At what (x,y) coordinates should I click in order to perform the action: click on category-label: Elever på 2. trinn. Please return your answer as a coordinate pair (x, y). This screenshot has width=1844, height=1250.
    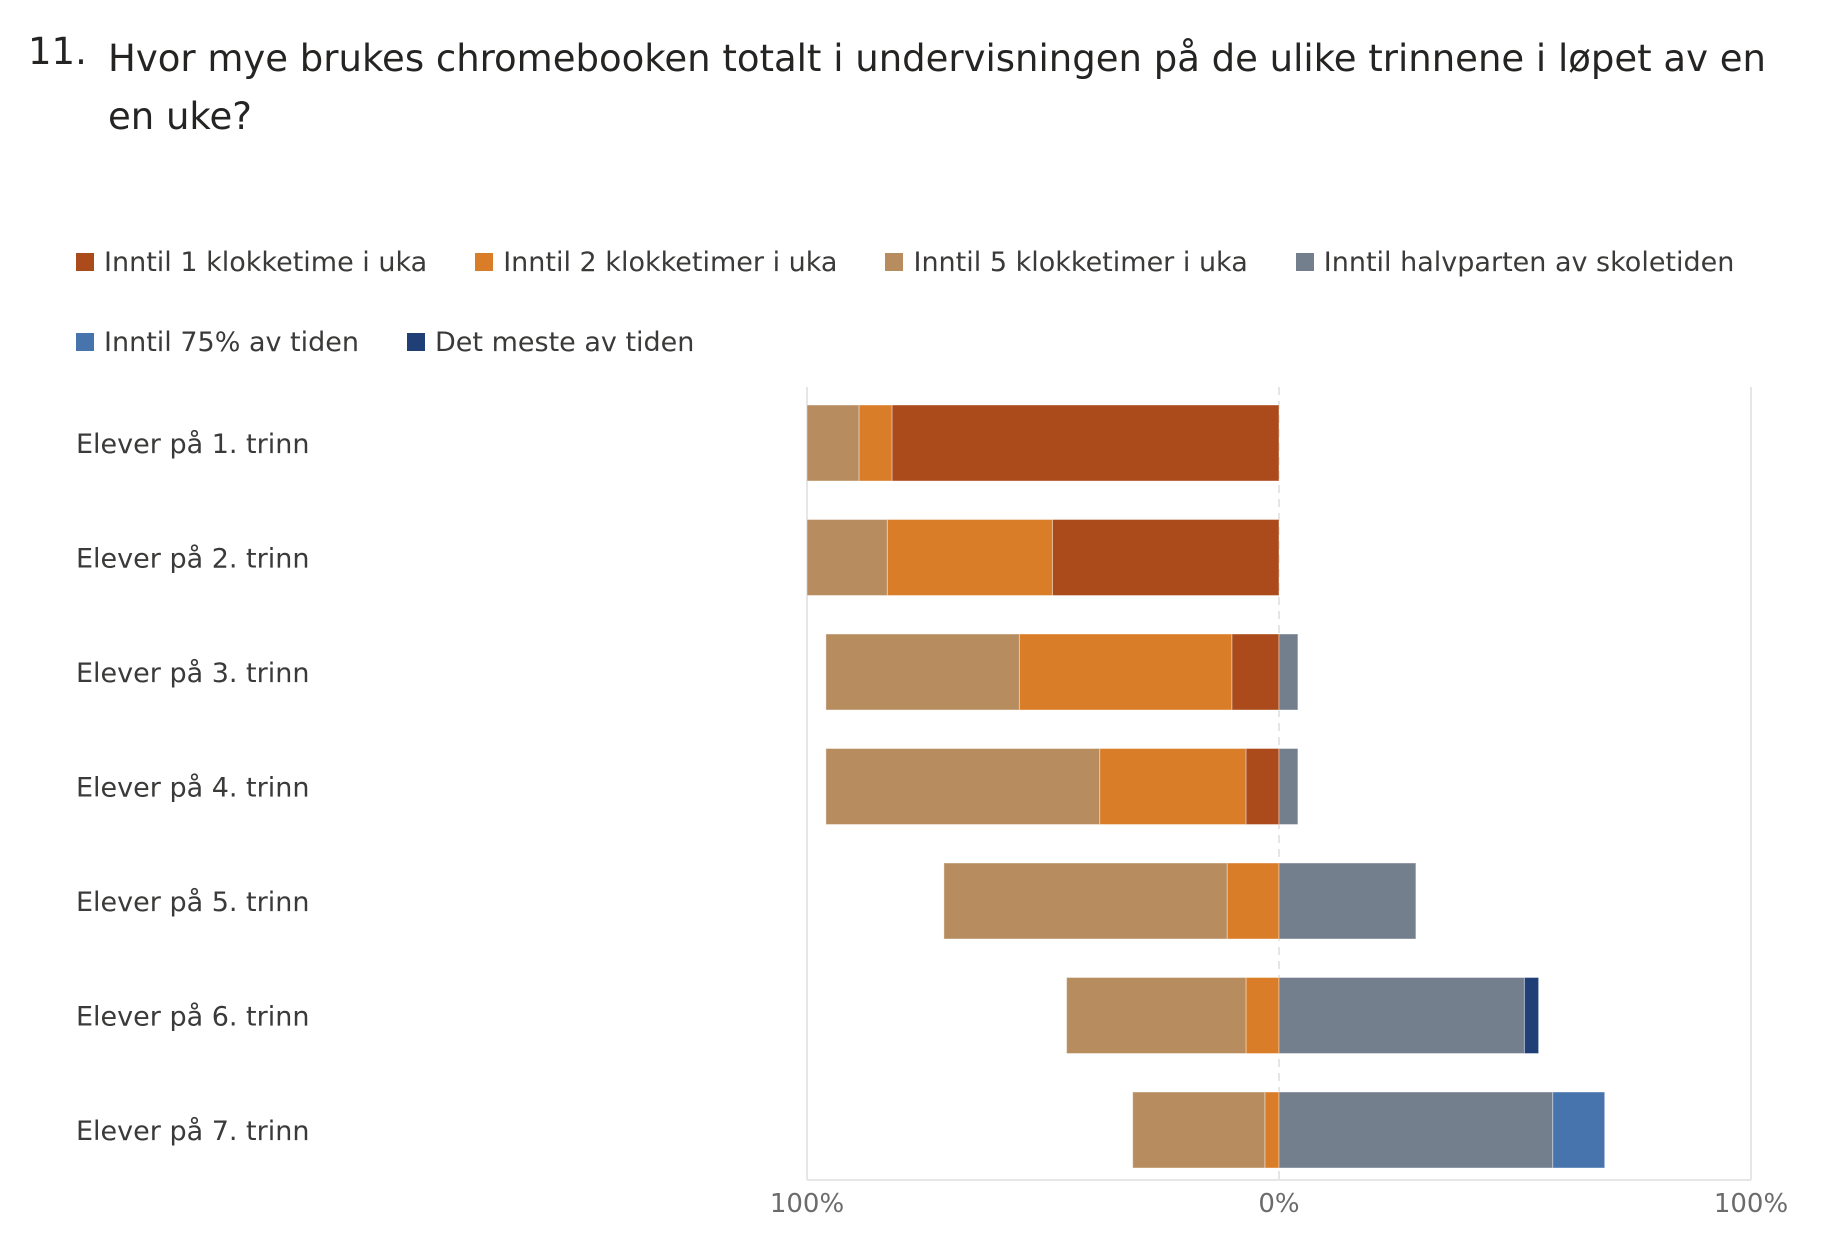
    Looking at the image, I should click on (192, 559).